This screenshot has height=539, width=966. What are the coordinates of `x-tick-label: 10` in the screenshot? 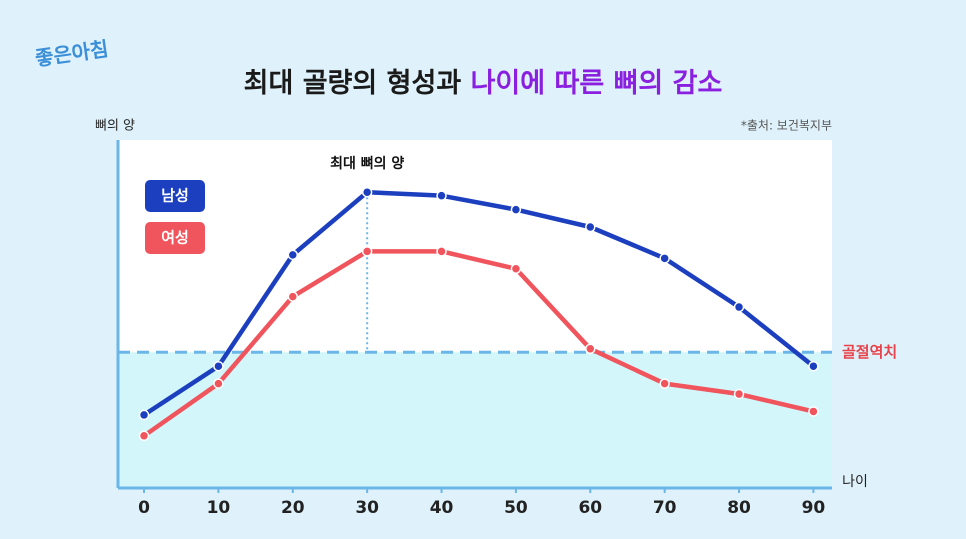 It's located at (219, 508).